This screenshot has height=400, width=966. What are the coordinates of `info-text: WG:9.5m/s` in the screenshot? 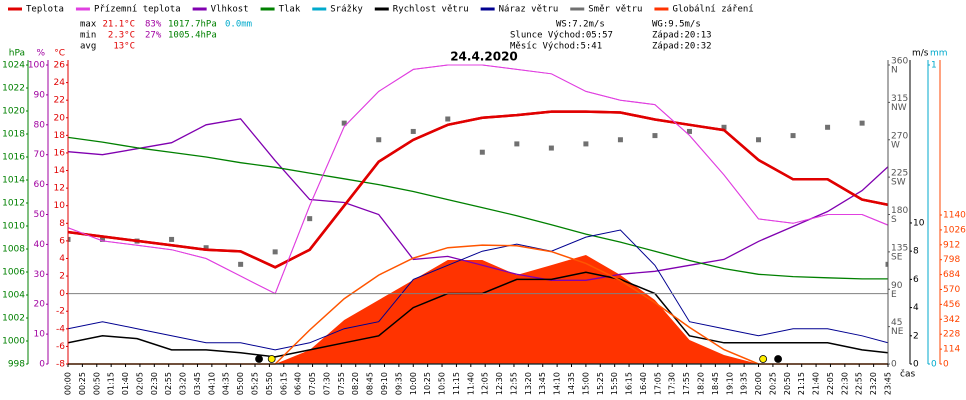 It's located at (676, 25).